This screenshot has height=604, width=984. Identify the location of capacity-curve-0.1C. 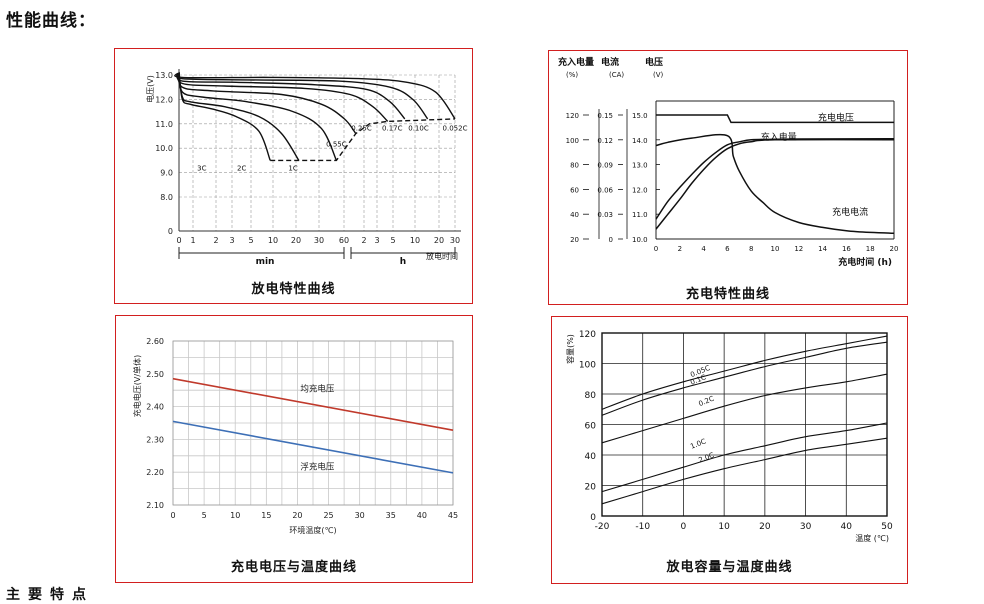
(744, 378).